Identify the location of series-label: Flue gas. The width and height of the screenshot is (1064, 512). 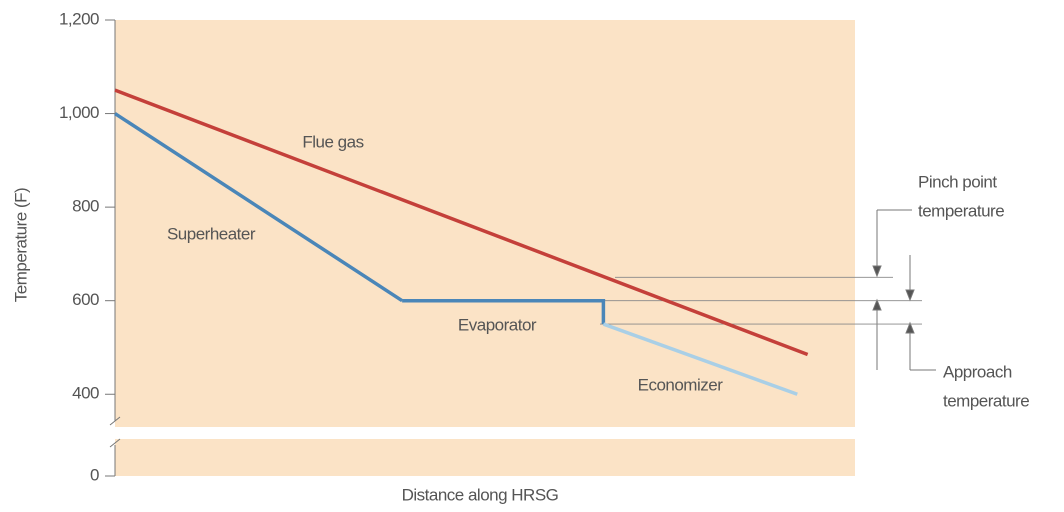
(332, 141).